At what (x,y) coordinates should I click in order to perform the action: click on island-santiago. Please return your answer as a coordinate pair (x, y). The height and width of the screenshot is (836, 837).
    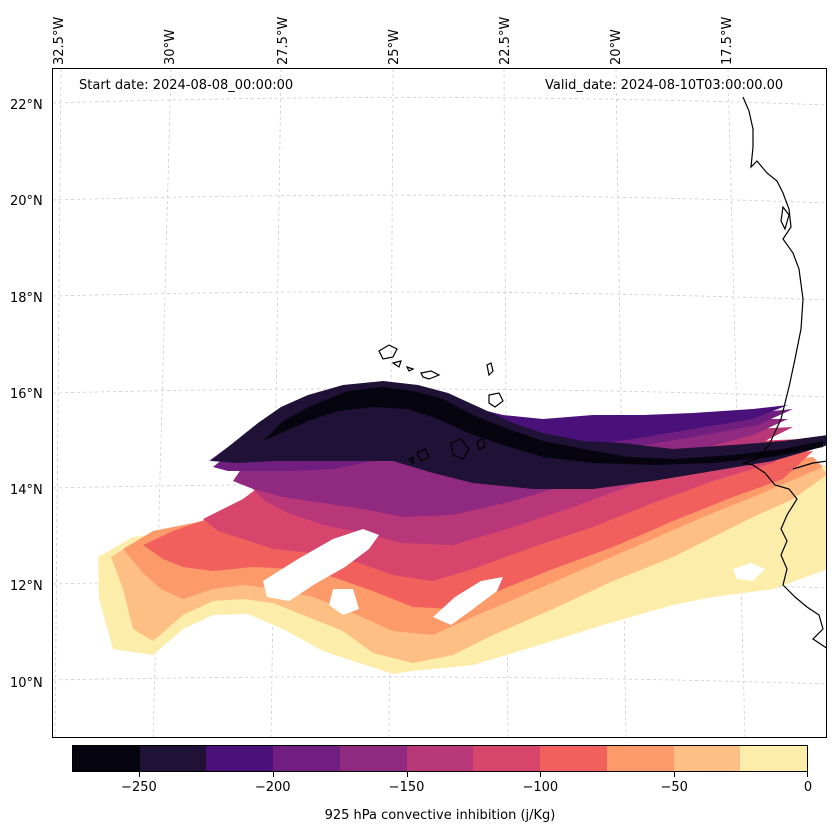
    Looking at the image, I should click on (460, 449).